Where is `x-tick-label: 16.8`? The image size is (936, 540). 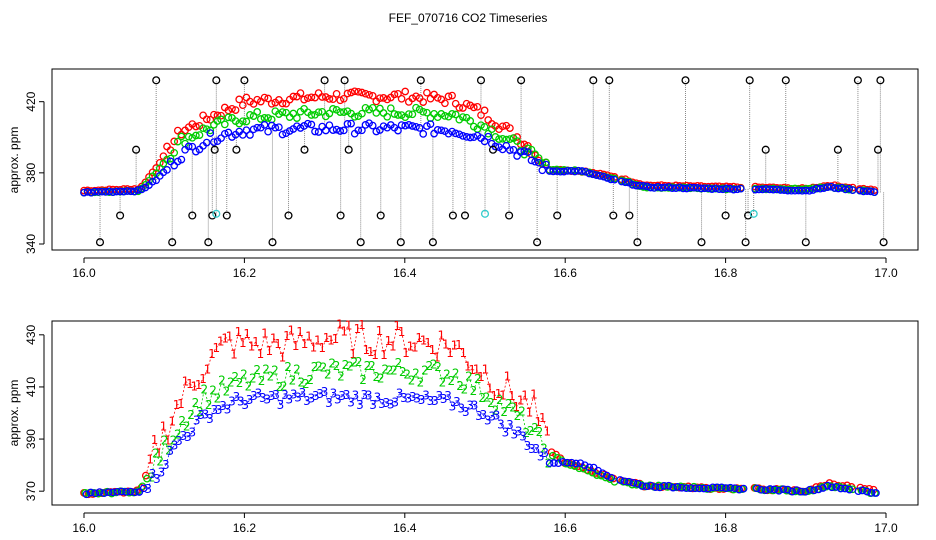 x-tick-label: 16.8 is located at coordinates (726, 273).